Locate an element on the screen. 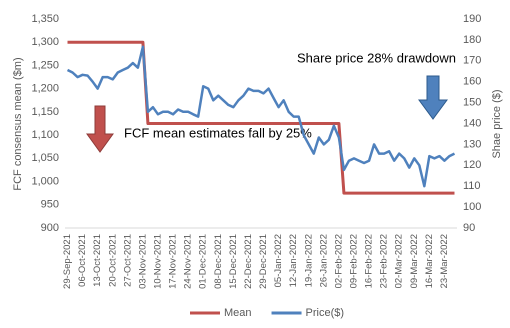 This screenshot has height=328, width=510. y-axis-title: FCF consensus mean ($m) is located at coordinates (18, 123).